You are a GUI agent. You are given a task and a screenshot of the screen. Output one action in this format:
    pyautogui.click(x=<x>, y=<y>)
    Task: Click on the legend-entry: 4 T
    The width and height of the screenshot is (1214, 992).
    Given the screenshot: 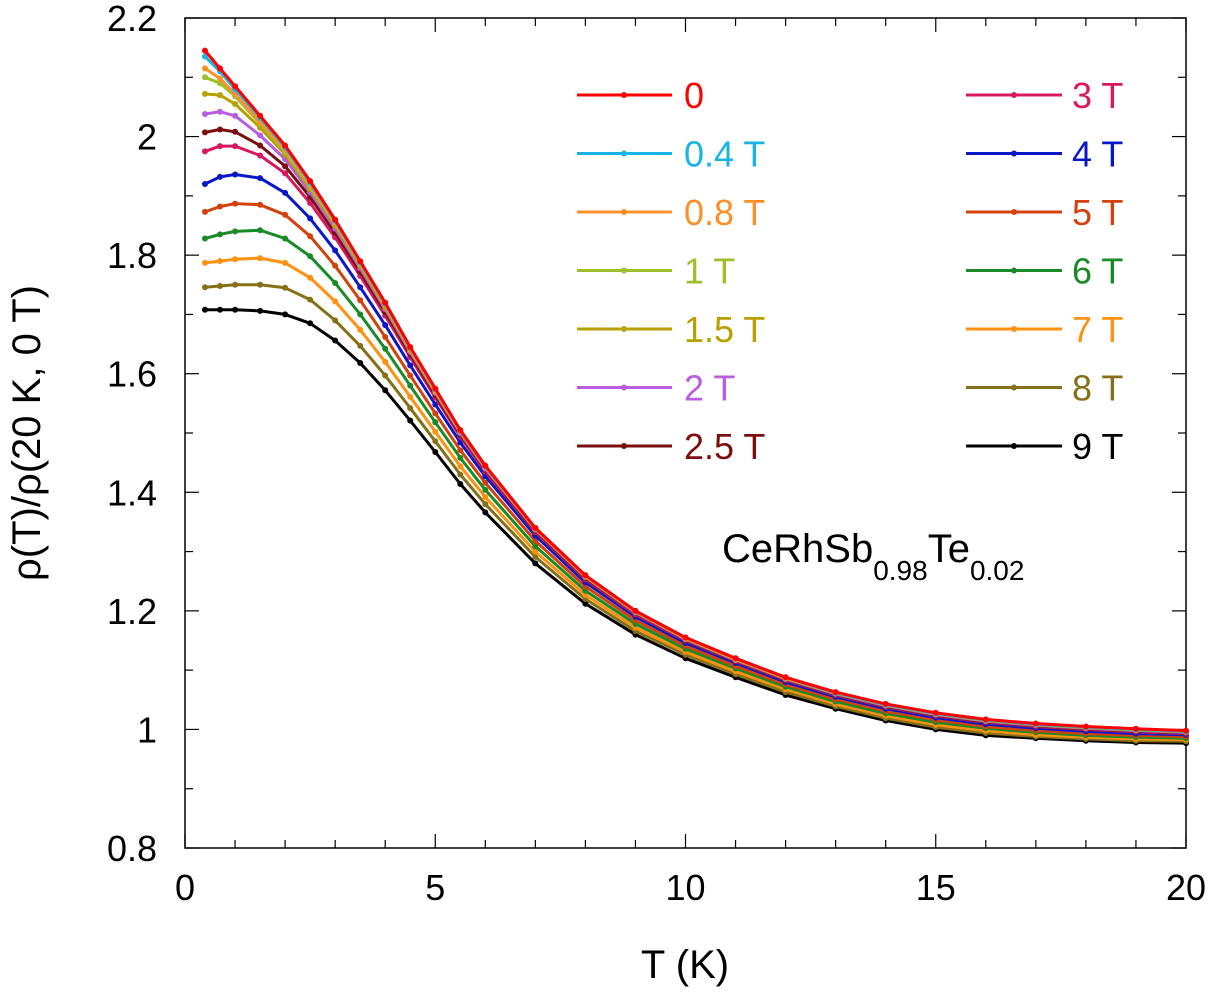 What is the action you would take?
    pyautogui.click(x=1044, y=154)
    